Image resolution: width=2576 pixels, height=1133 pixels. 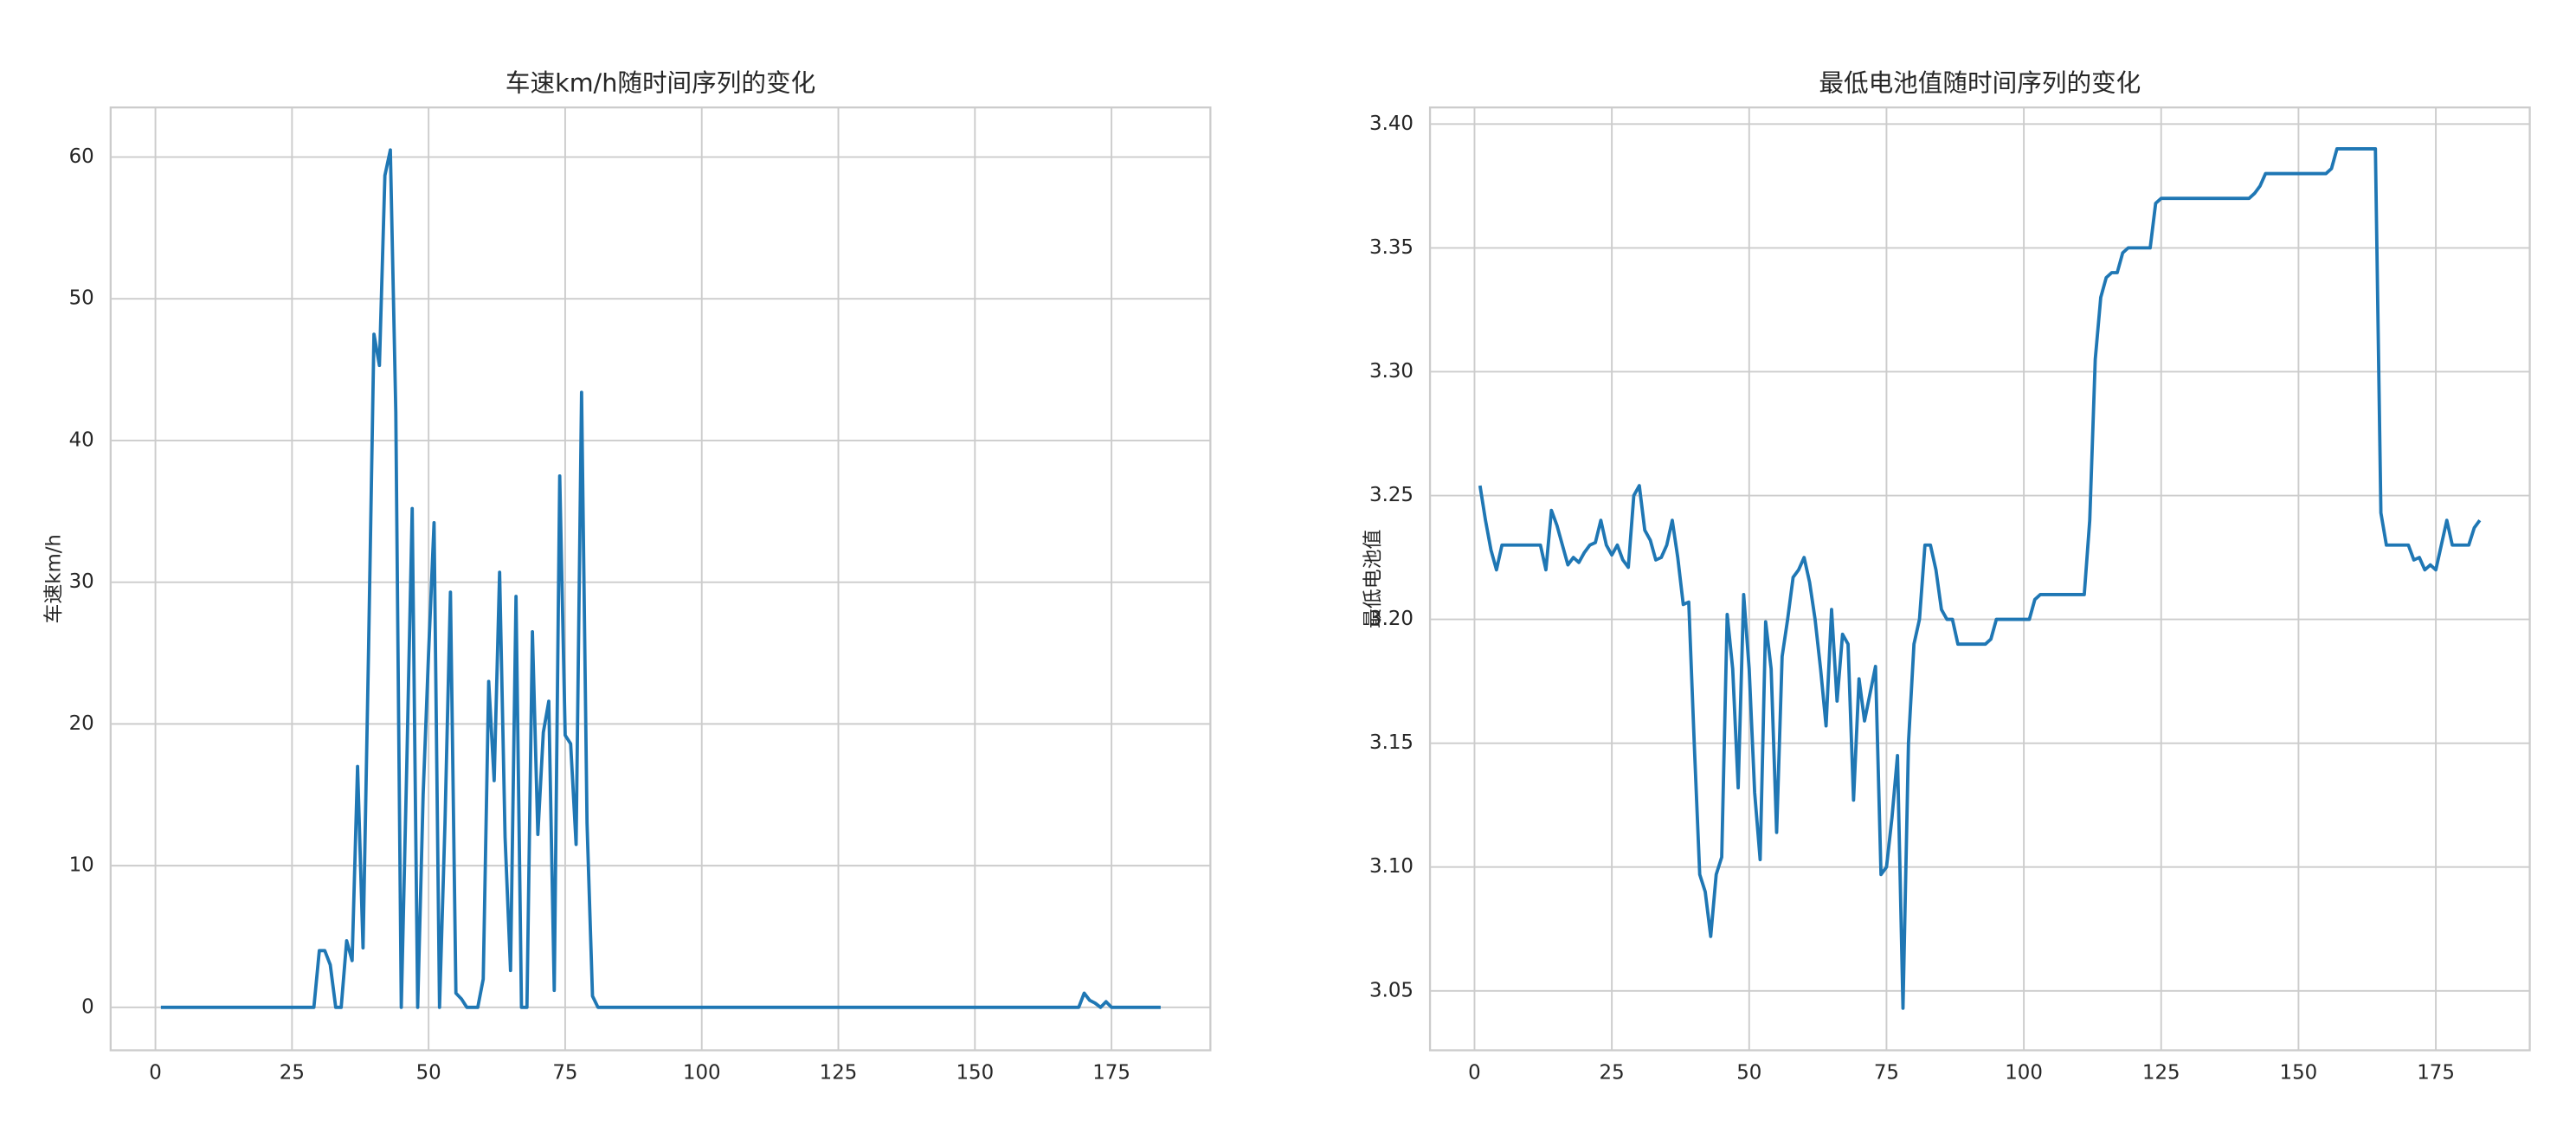 What do you see at coordinates (53, 579) in the screenshot?
I see `y-axis-label: 车速km/h` at bounding box center [53, 579].